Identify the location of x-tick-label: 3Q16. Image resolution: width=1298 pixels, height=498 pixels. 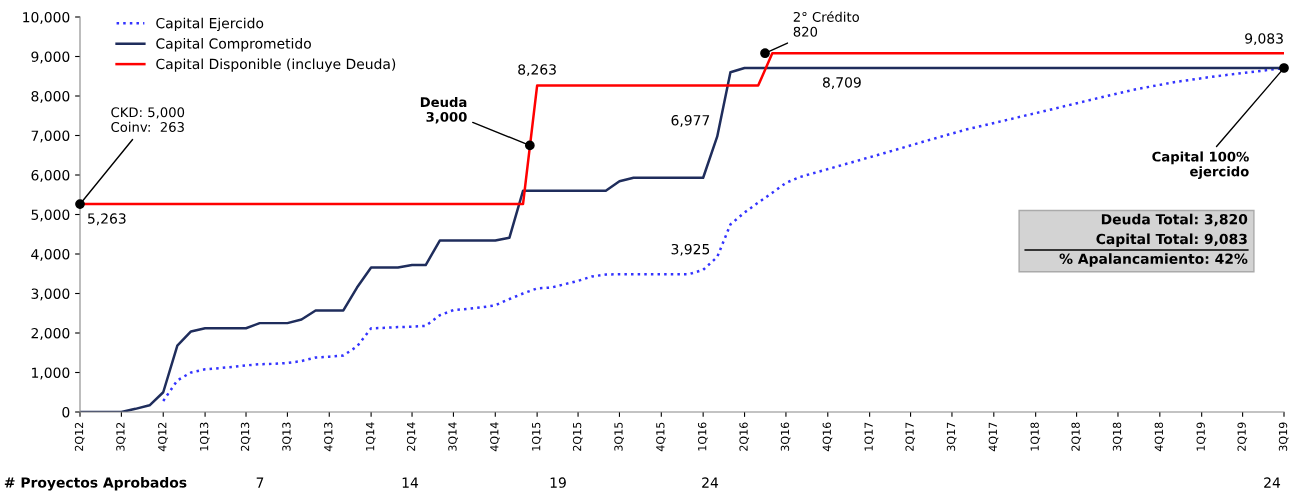
(785, 436).